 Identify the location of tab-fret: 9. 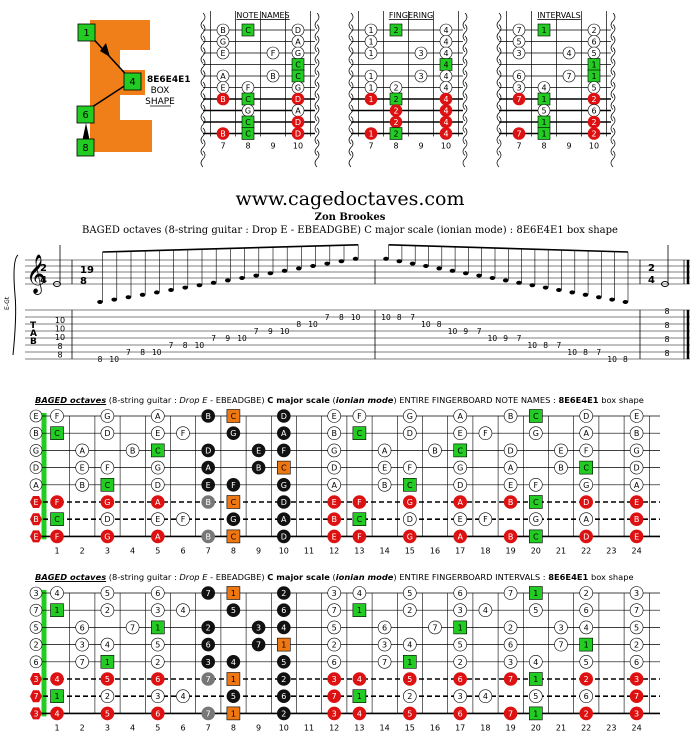
(227, 338).